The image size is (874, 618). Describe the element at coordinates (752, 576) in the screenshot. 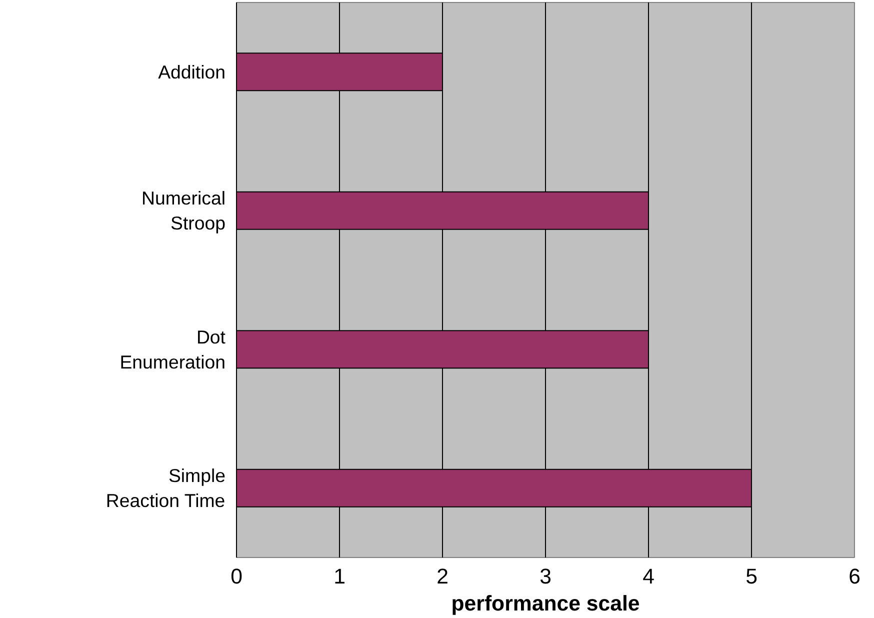

I see `x-tick-label: 5` at that location.